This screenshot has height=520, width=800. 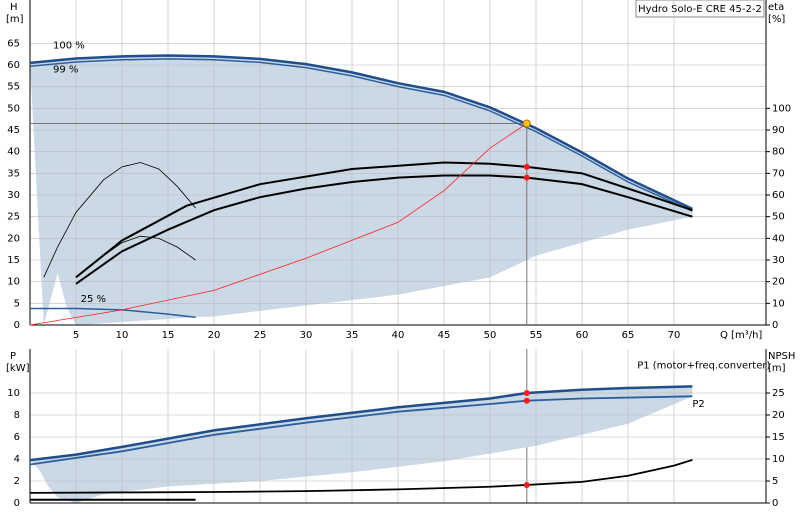 What do you see at coordinates (13, 260) in the screenshot?
I see `y-tick-label: 15` at bounding box center [13, 260].